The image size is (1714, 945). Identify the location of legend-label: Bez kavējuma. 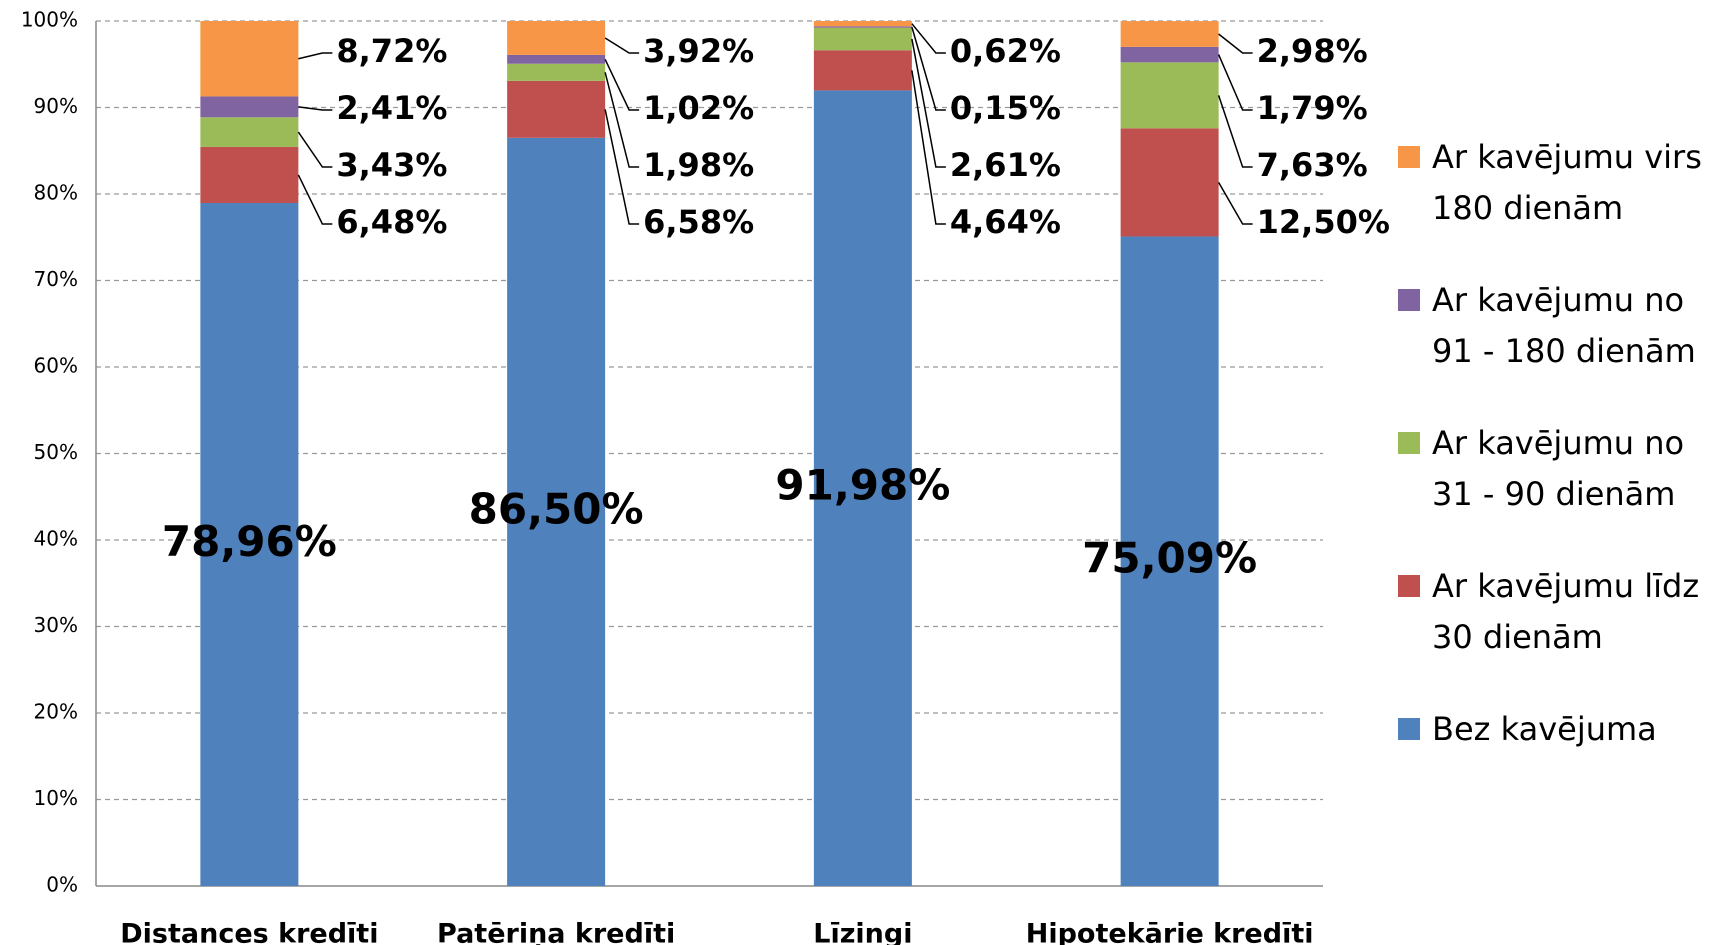
(1544, 729).